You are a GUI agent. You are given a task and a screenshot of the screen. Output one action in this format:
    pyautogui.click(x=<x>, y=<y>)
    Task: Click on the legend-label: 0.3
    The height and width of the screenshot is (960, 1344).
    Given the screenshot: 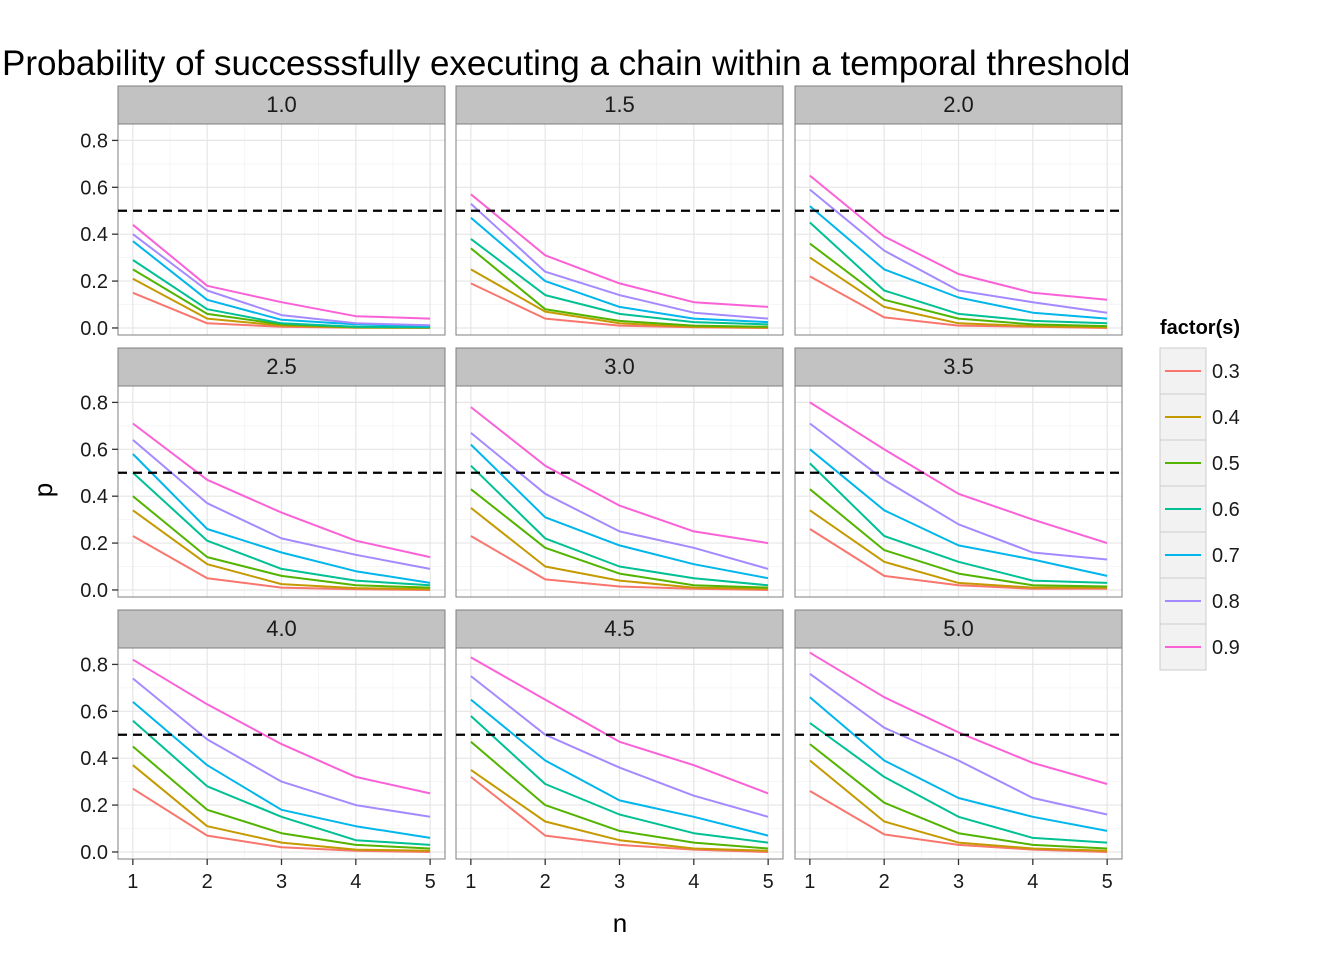 What is the action you would take?
    pyautogui.click(x=1226, y=372)
    